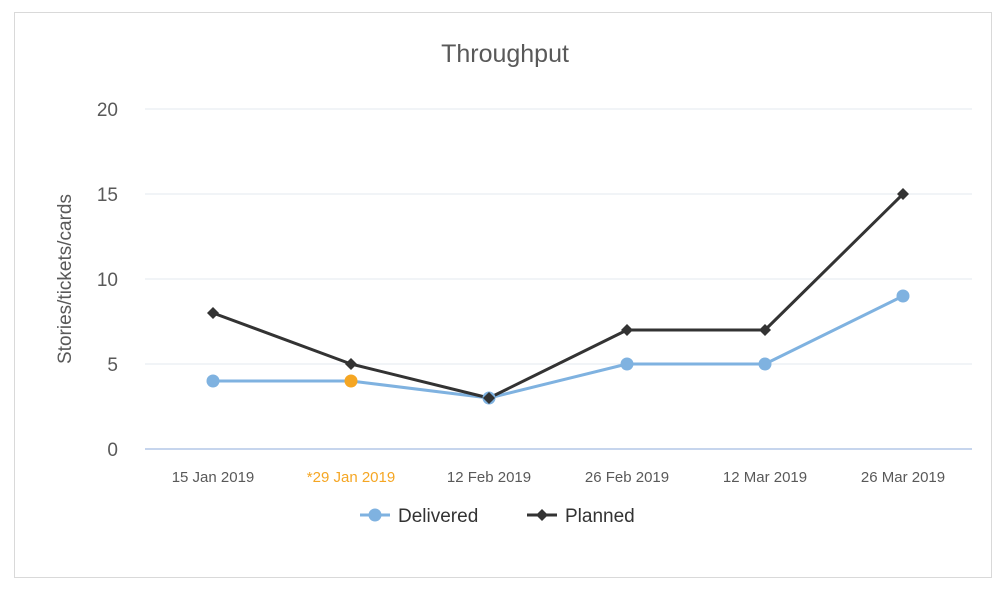  What do you see at coordinates (505, 54) in the screenshot?
I see `chart-title: Throughput` at bounding box center [505, 54].